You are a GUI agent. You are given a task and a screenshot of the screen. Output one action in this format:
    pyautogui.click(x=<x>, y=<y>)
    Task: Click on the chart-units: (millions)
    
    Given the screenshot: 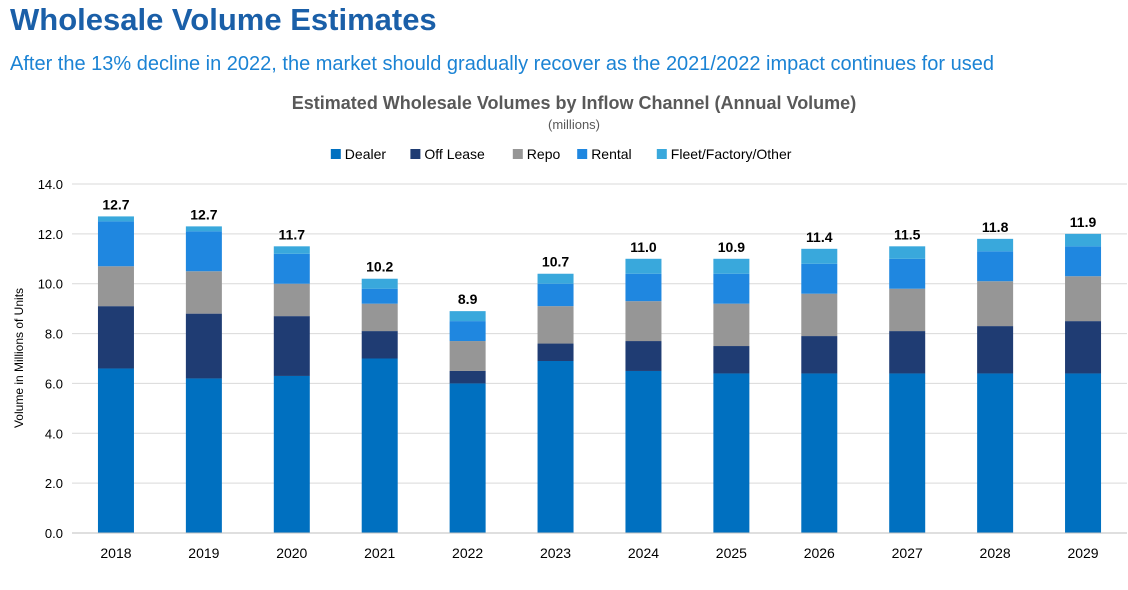 What is the action you would take?
    pyautogui.click(x=574, y=124)
    